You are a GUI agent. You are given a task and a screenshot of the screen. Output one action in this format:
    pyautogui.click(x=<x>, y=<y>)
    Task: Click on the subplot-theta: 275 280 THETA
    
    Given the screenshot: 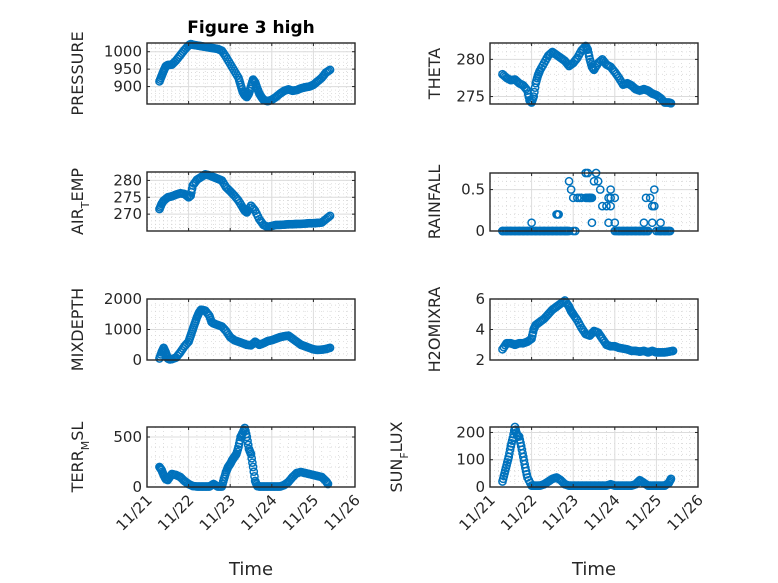 What is the action you would take?
    pyautogui.click(x=562, y=74)
    